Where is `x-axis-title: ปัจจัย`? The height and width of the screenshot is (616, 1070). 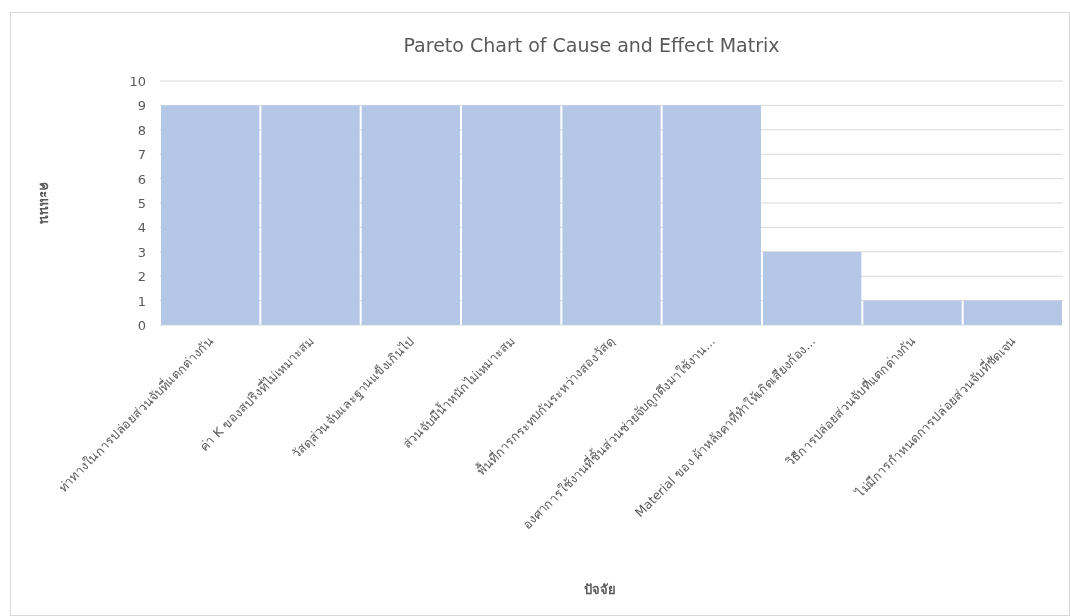 x-axis-title: ปัจจัย is located at coordinates (600, 589).